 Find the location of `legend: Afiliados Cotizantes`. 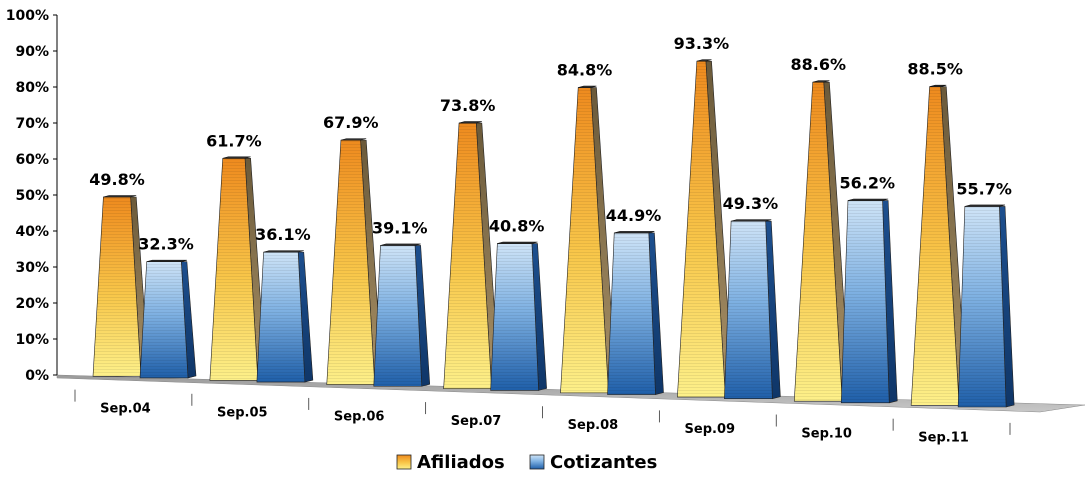

legend: Afiliados Cotizantes is located at coordinates (526, 462).